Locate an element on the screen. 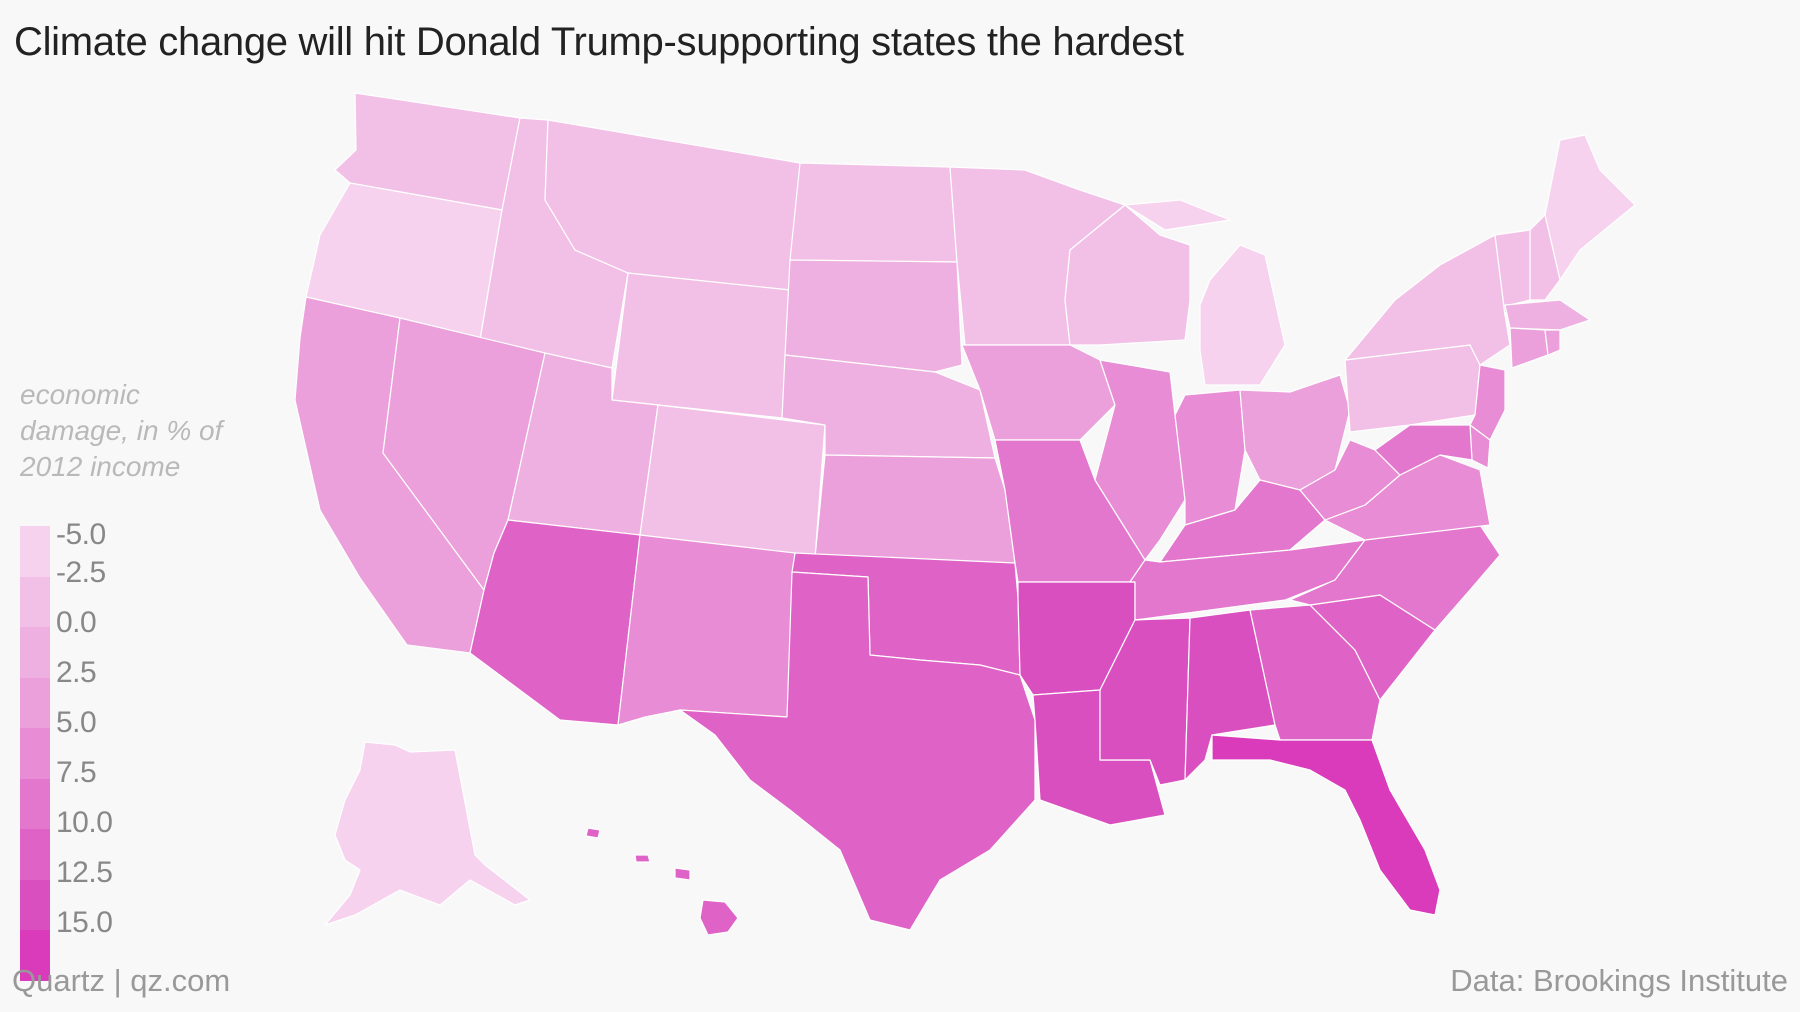 This screenshot has width=1800, height=1012. footer-data-source: Data: Brookings Institute is located at coordinates (1619, 980).